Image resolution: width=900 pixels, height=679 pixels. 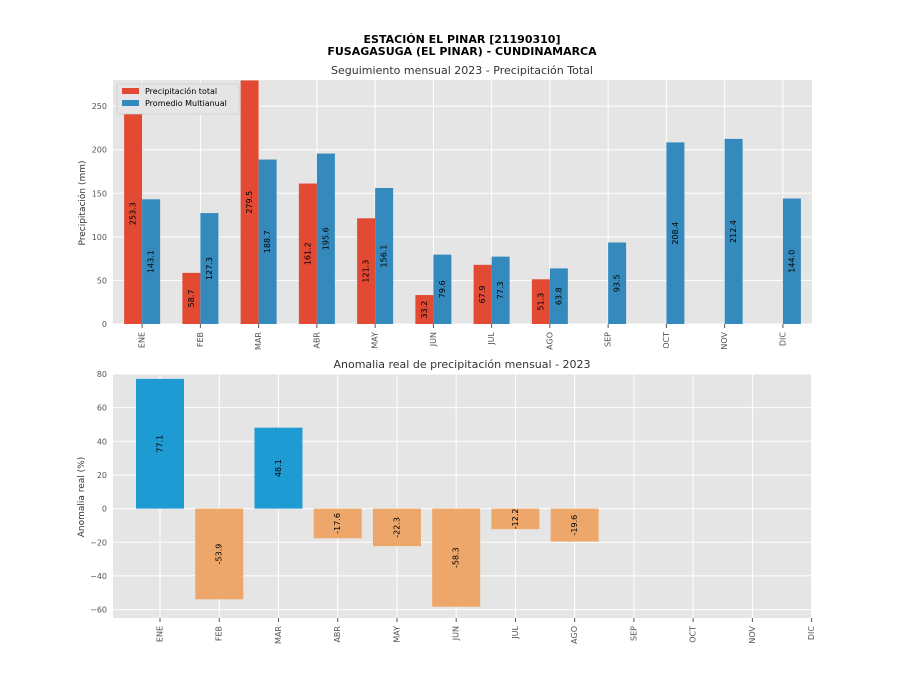 I want to click on top-chart-ylabel: Precipitación (mm), so click(x=82, y=202).